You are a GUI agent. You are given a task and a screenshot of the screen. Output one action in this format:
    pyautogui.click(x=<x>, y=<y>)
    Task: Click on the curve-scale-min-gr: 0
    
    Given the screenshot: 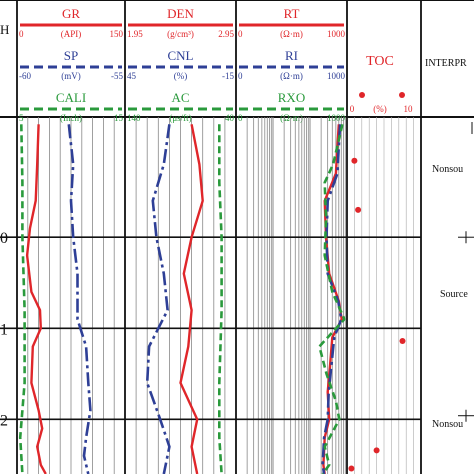 What is the action you would take?
    pyautogui.click(x=21, y=34)
    